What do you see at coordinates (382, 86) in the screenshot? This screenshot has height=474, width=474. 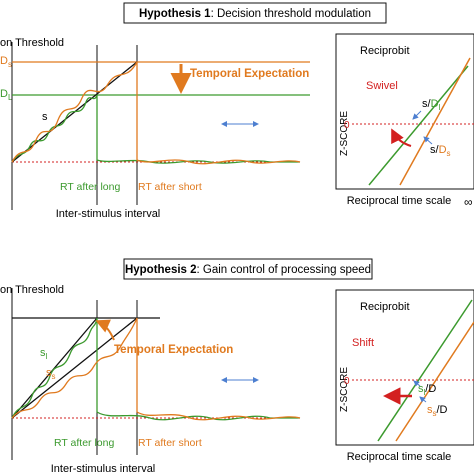 I see `swivel-label: Swivel` at bounding box center [382, 86].